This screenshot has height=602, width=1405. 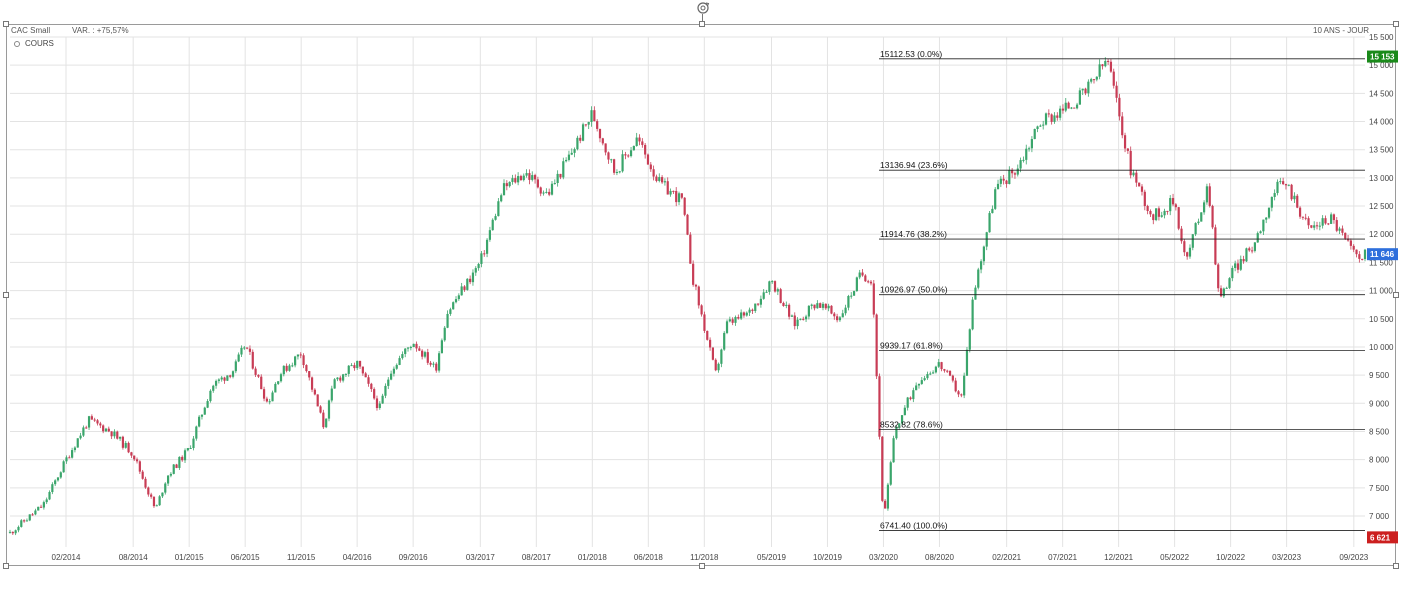 I want to click on fib-label: 13136.94 (23.6%), so click(x=914, y=165).